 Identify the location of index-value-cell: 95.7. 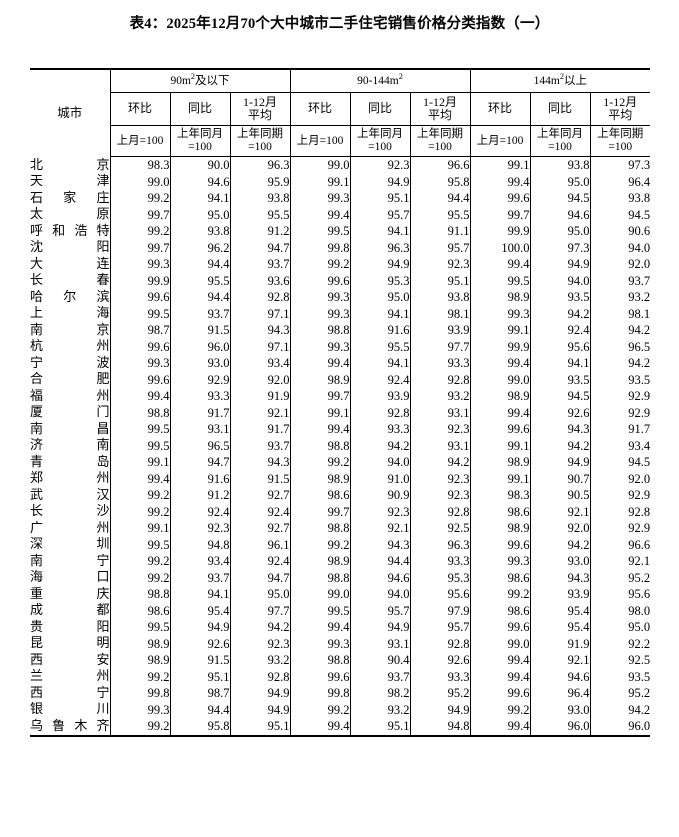
(440, 247).